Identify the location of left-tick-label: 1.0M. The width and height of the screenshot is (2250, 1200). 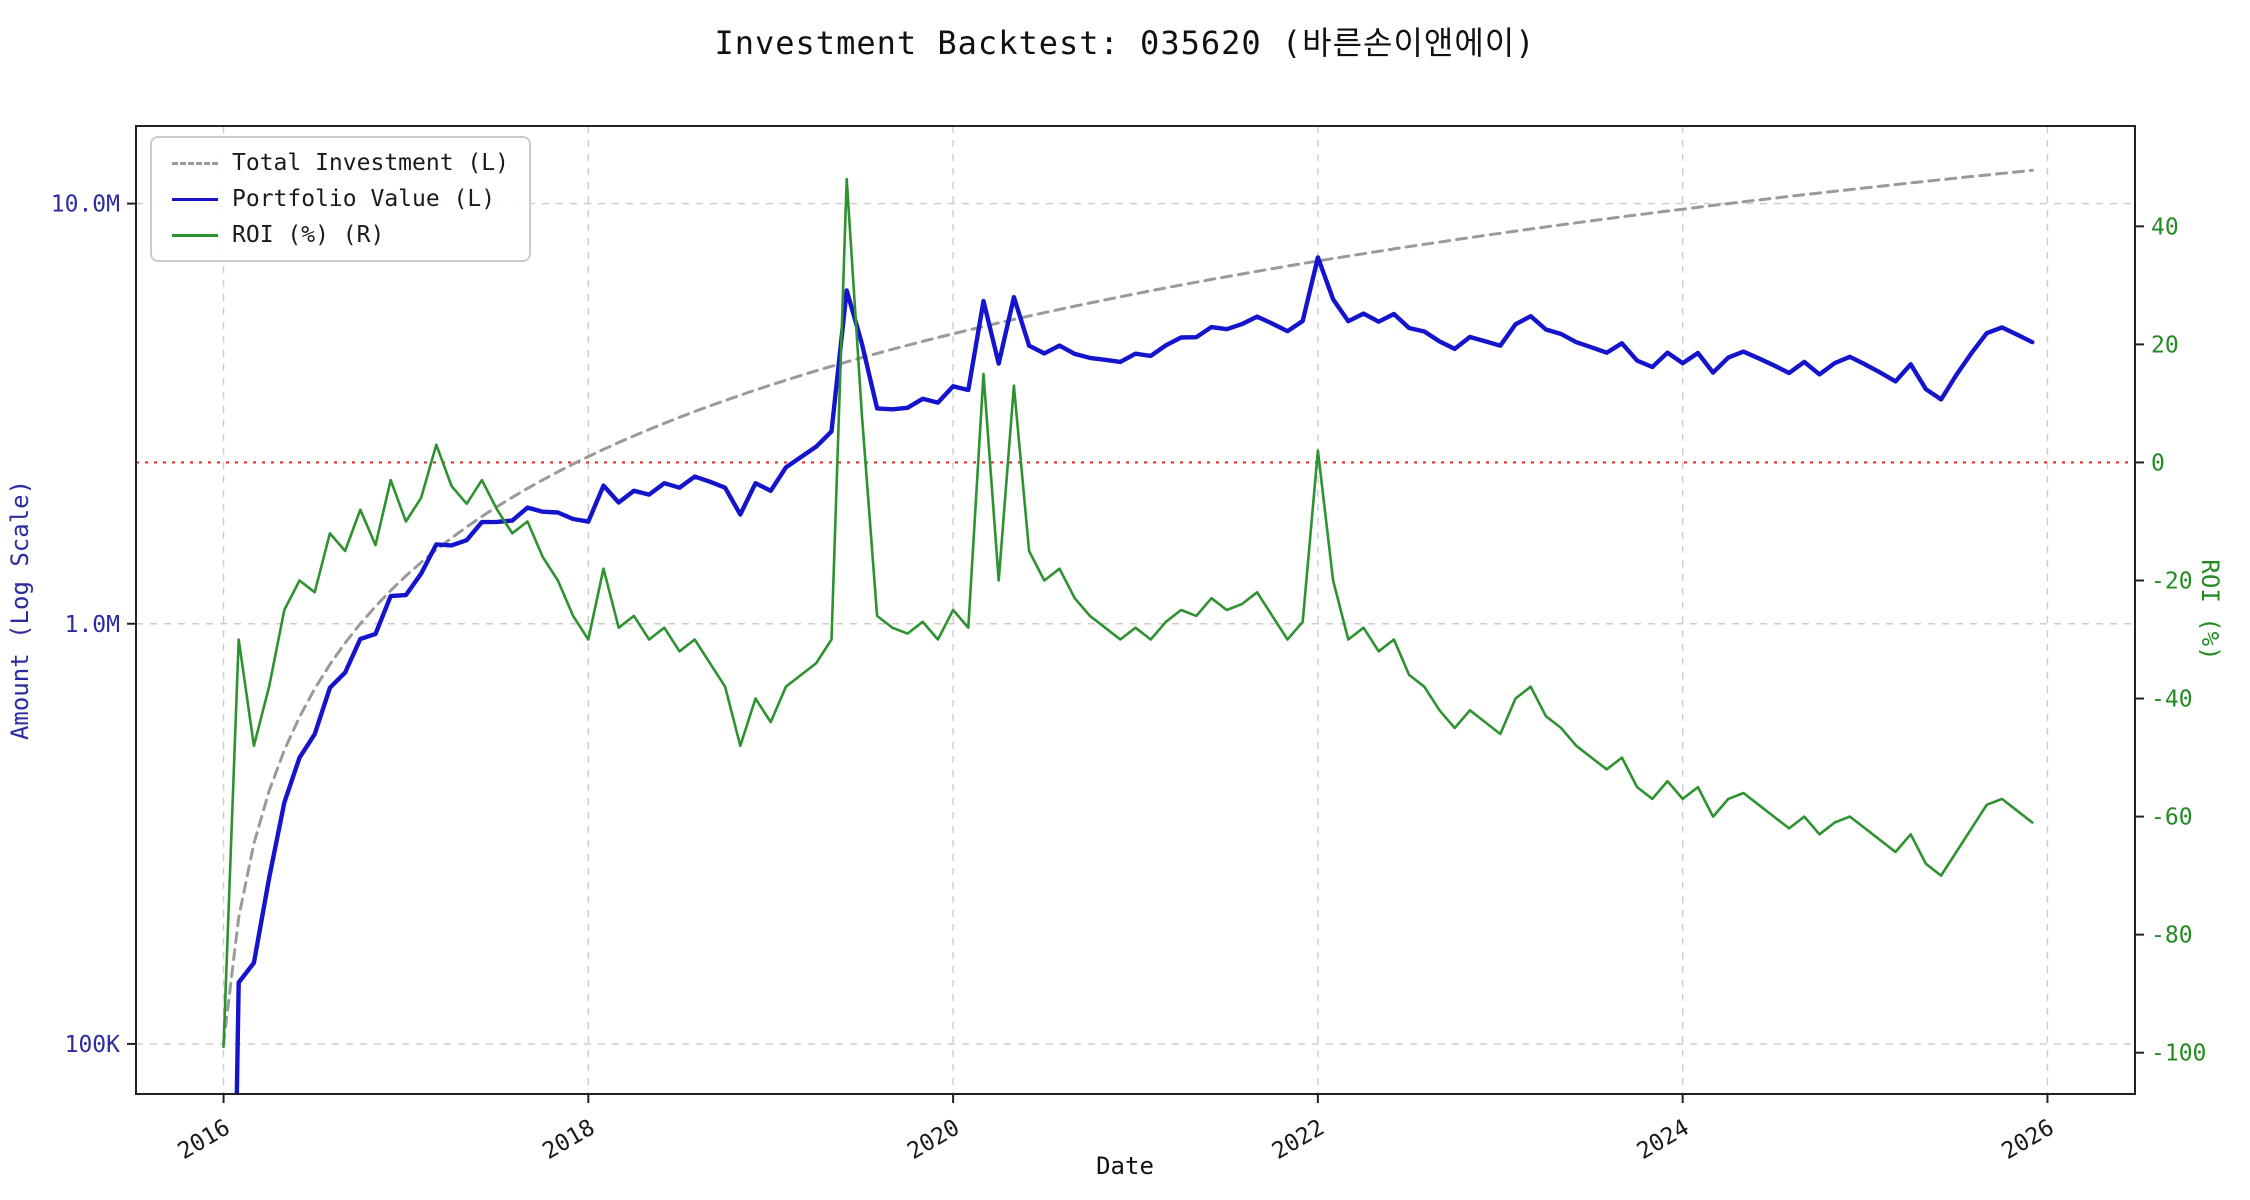
(92, 625).